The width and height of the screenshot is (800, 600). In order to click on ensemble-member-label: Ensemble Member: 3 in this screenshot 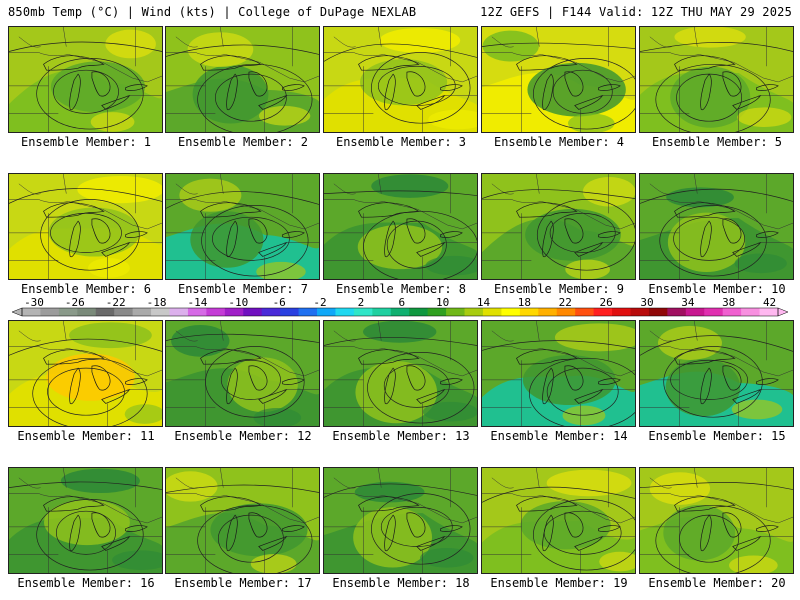, I will do `click(401, 142)`.